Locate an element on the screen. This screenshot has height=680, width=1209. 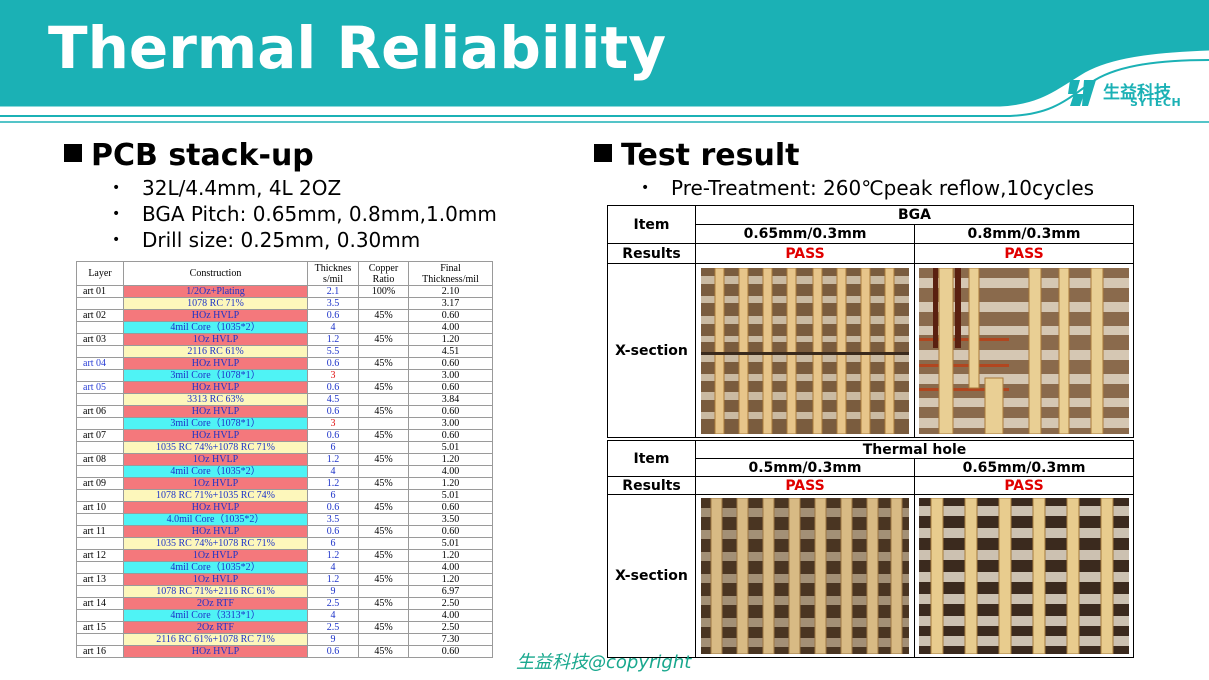
logo-mark-icon is located at coordinates (1082, 93).